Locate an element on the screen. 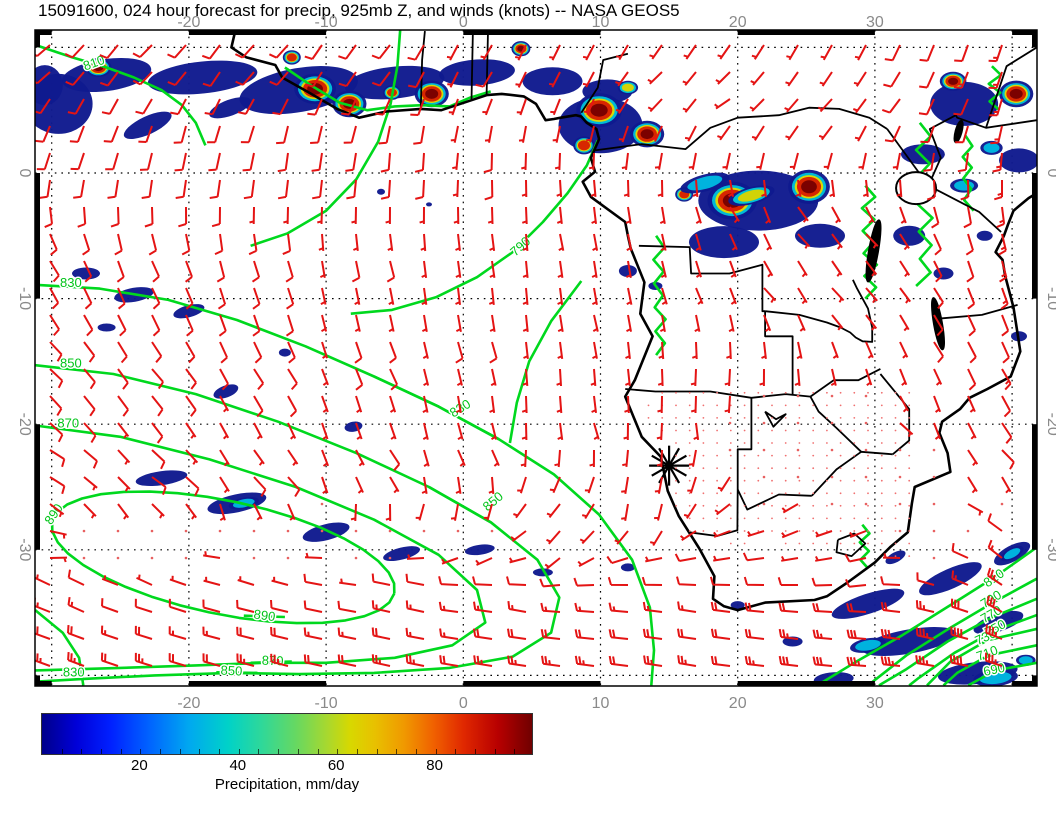 The width and height of the screenshot is (1056, 816). height-contour is located at coordinates (60, 647).